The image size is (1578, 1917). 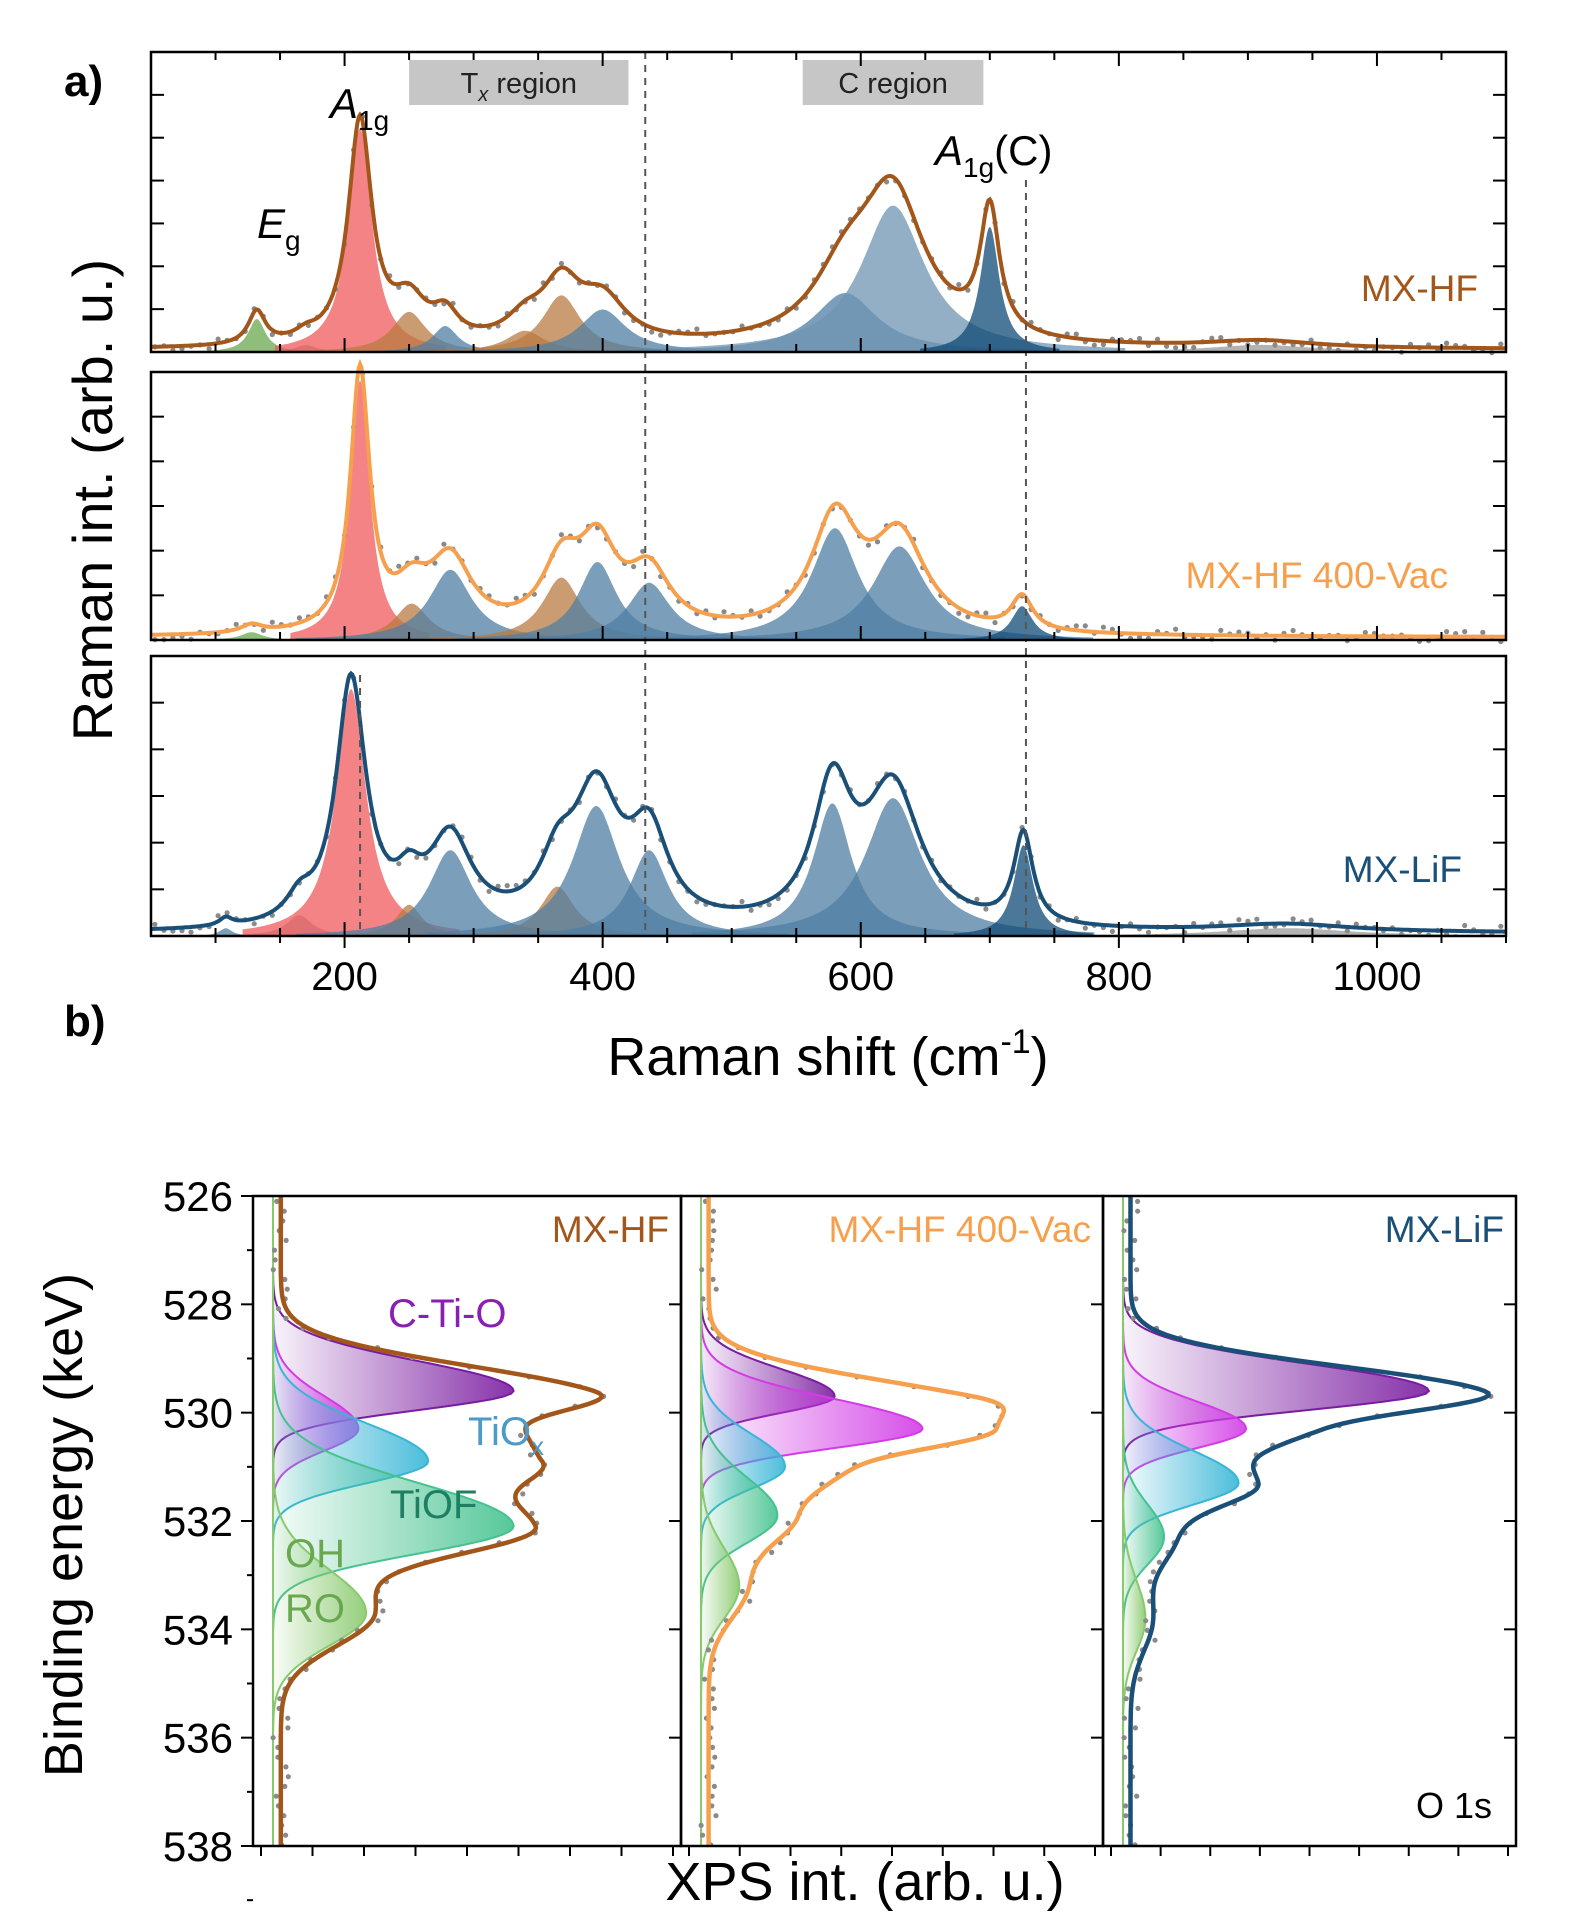 What do you see at coordinates (1317, 575) in the screenshot?
I see `series-label: MX-HF 400-Vac` at bounding box center [1317, 575].